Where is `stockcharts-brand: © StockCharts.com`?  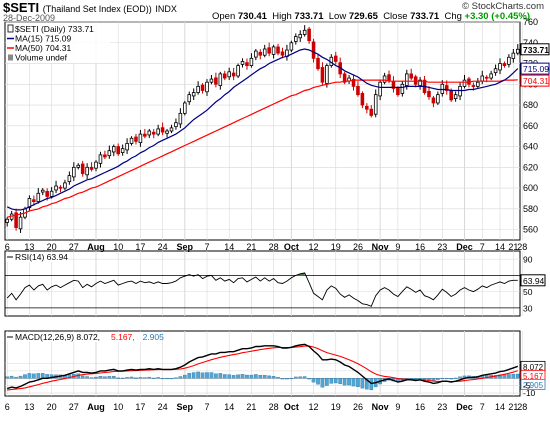
stockcharts-brand: © StockCharts.com is located at coordinates (503, 6).